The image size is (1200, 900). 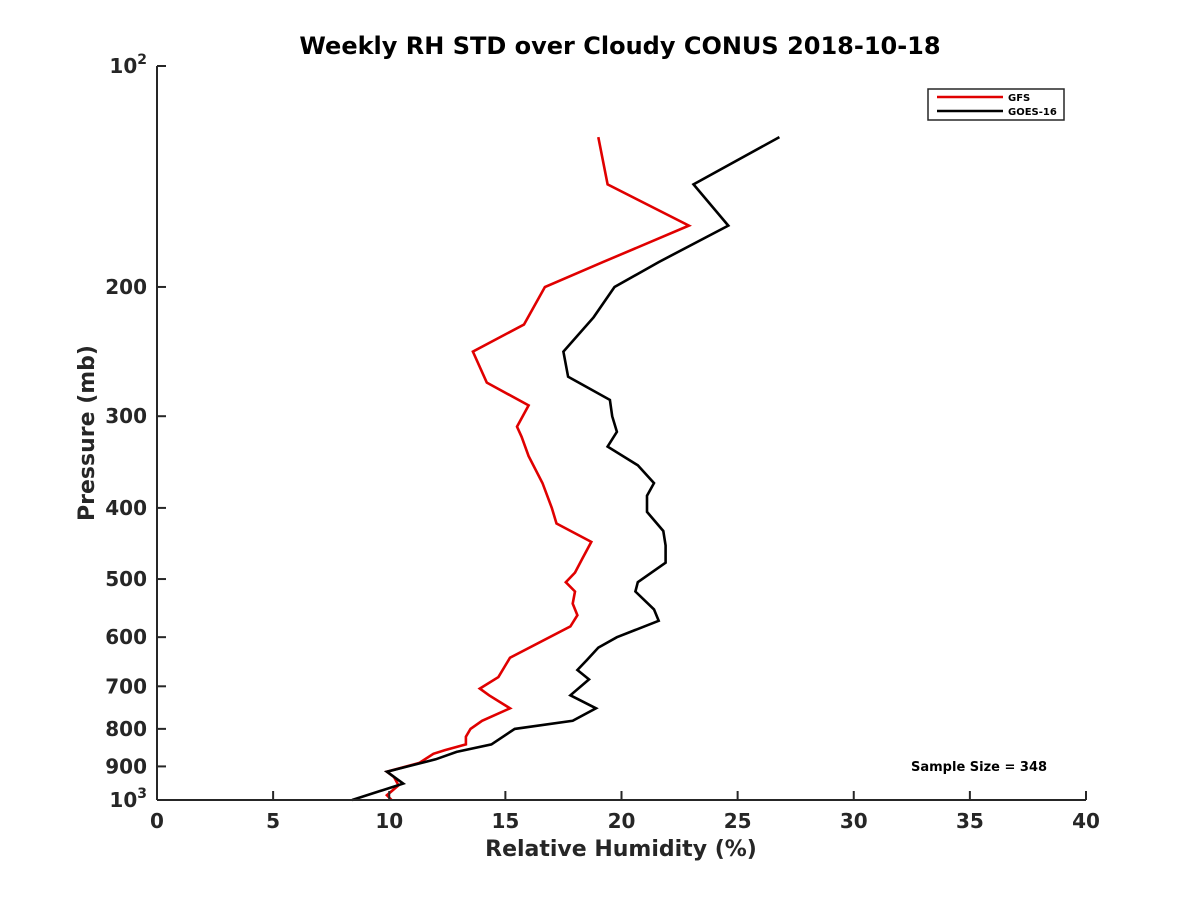 I want to click on y-tick-label: 600, so click(x=126, y=637).